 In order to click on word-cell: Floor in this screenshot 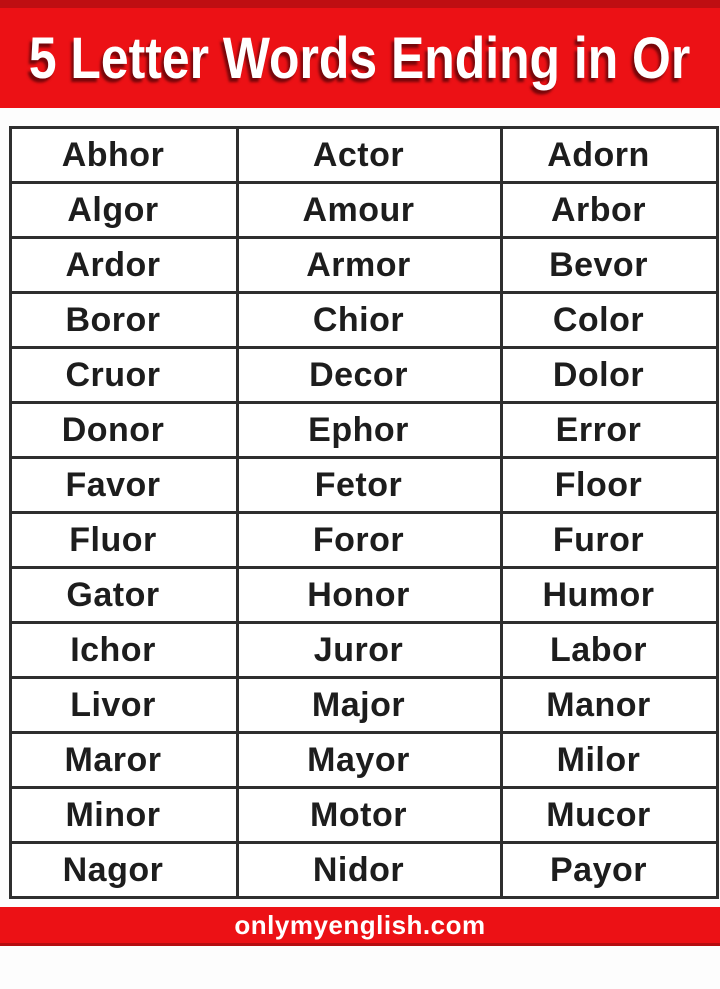, I will do `click(609, 485)`.